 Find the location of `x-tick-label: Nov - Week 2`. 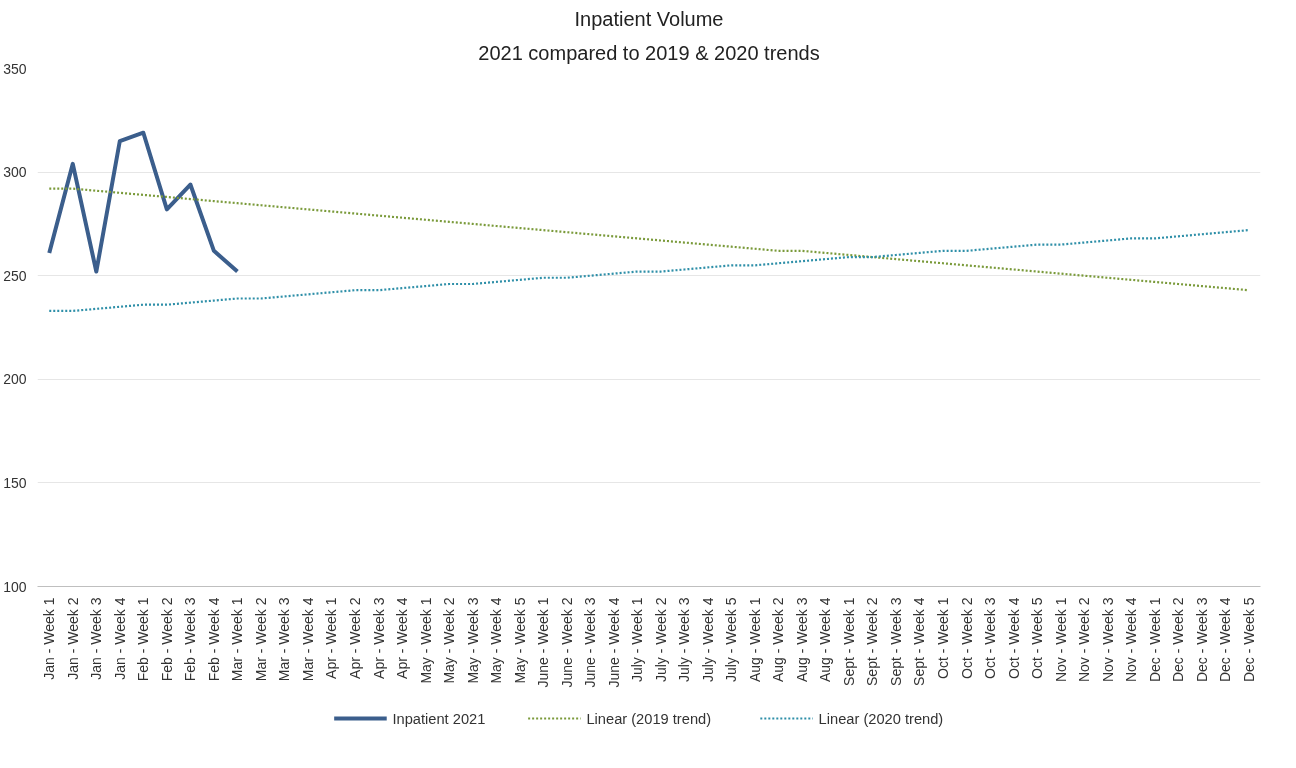

x-tick-label: Nov - Week 2 is located at coordinates (1084, 640).